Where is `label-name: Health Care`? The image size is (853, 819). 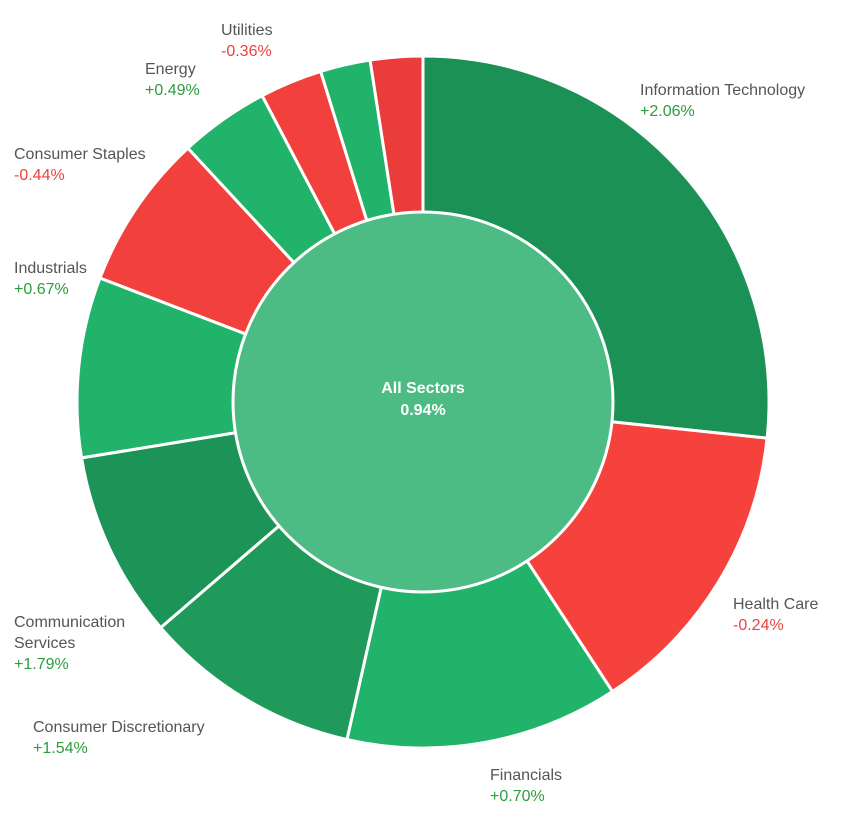 label-name: Health Care is located at coordinates (776, 604).